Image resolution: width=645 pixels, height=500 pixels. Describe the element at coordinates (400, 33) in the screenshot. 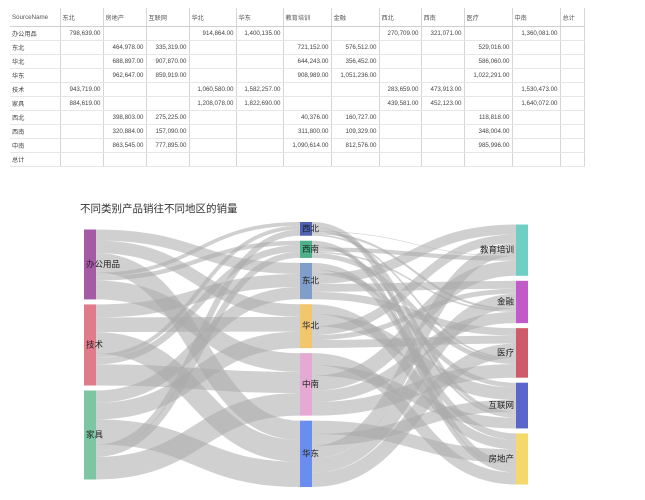

I see `table-cell: 270,709.00` at that location.